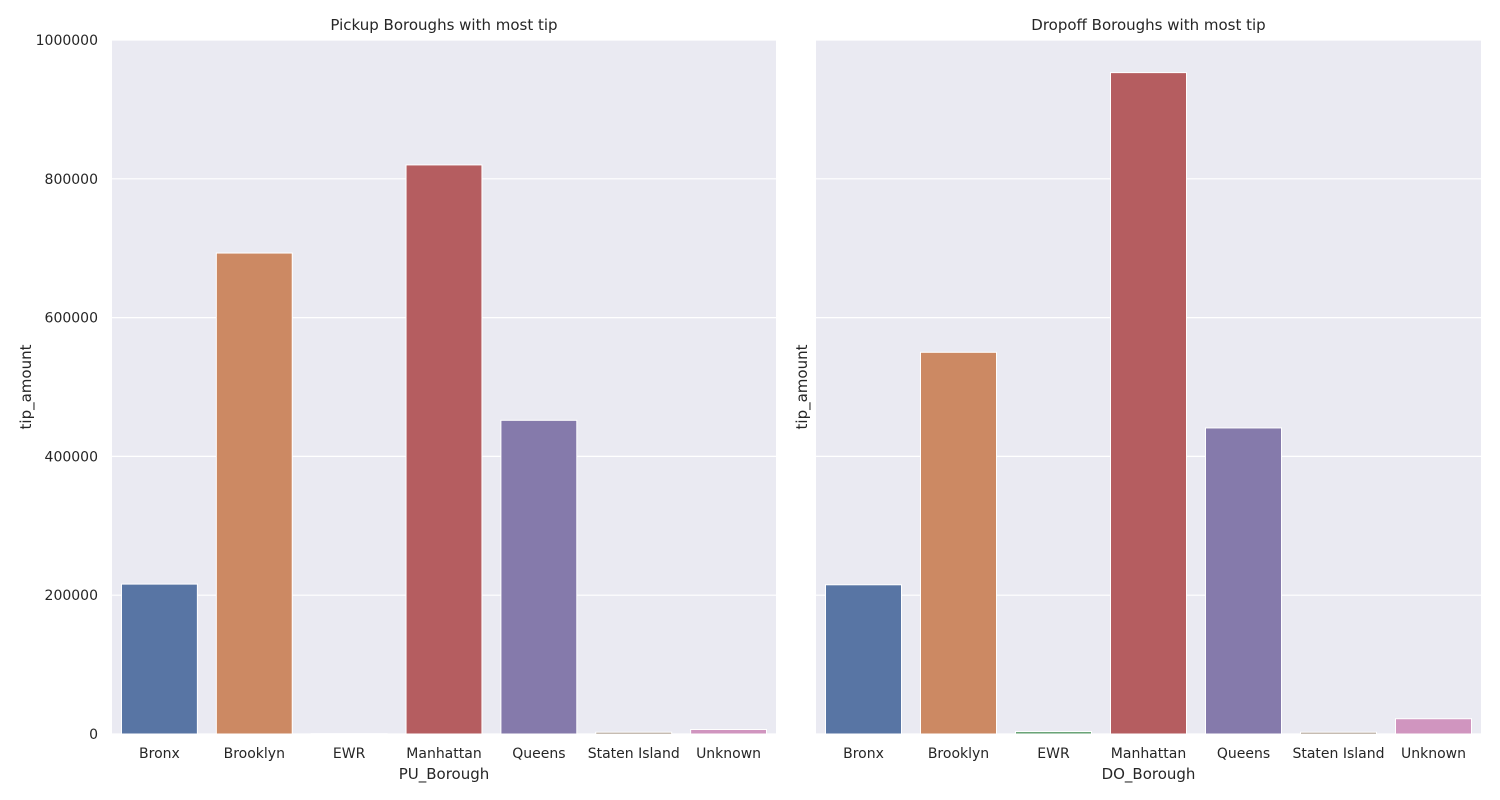  What do you see at coordinates (443, 754) in the screenshot?
I see `pickup-x-tick-label: Manhattan` at bounding box center [443, 754].